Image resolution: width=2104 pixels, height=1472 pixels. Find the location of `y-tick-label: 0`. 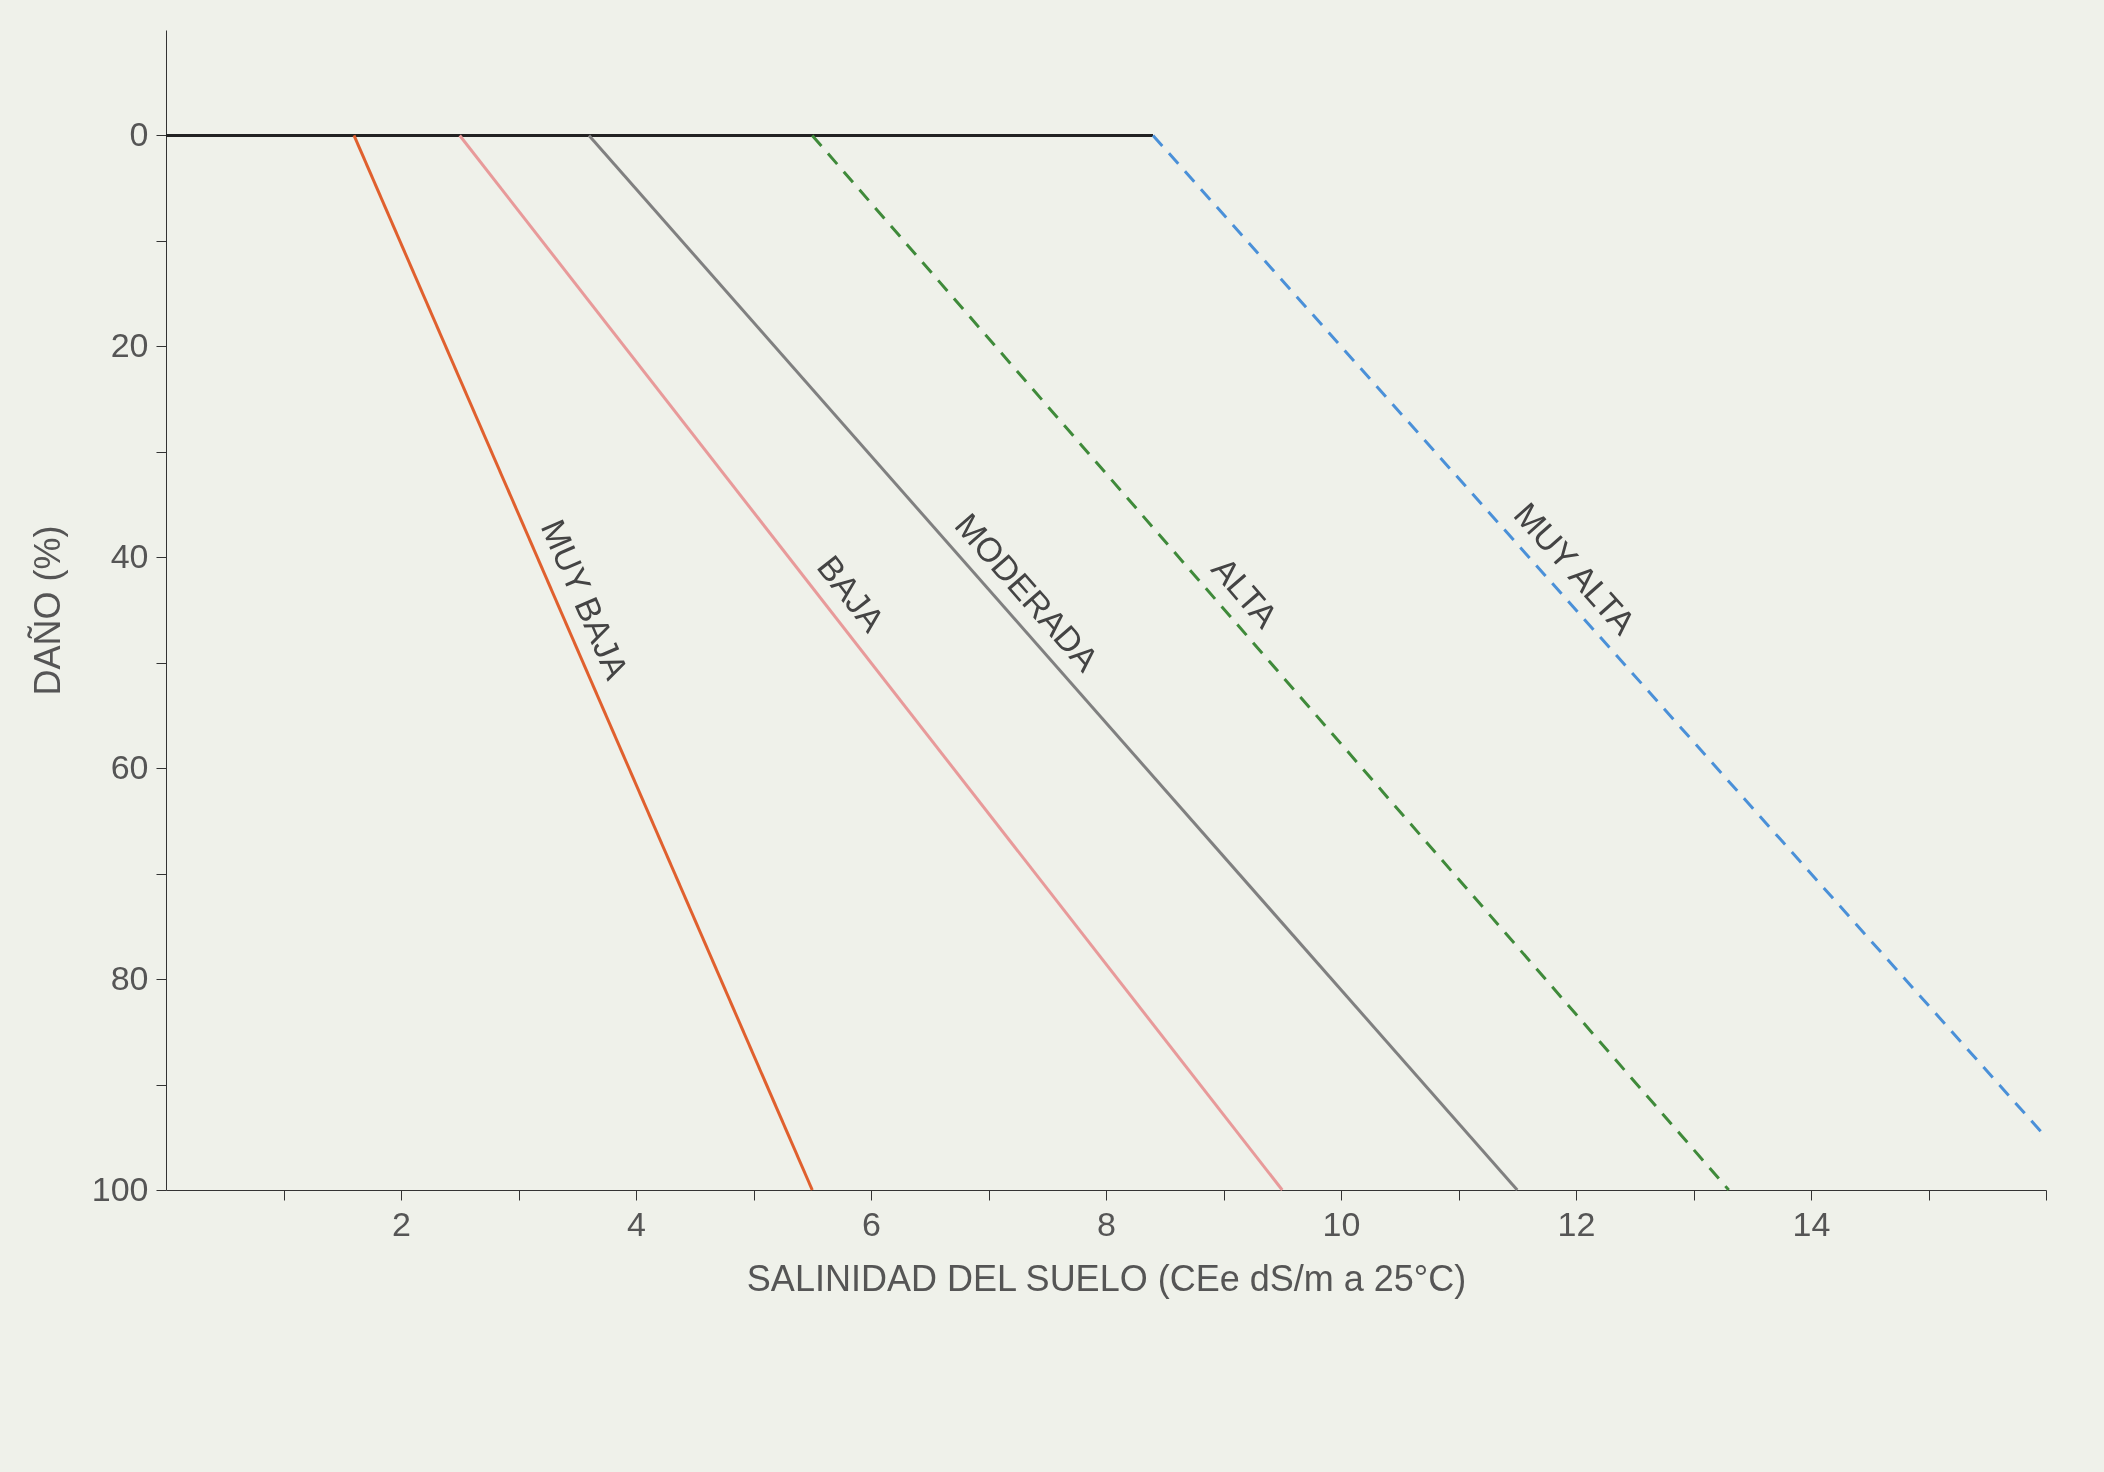

y-tick-label: 0 is located at coordinates (139, 133).